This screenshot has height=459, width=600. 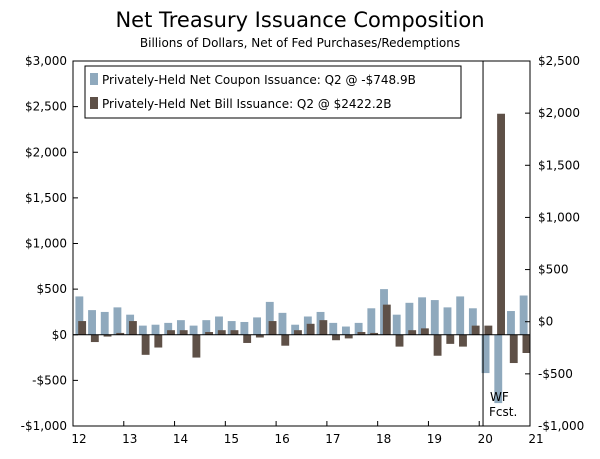 I want to click on right-tick-label: $0, so click(x=545, y=322).